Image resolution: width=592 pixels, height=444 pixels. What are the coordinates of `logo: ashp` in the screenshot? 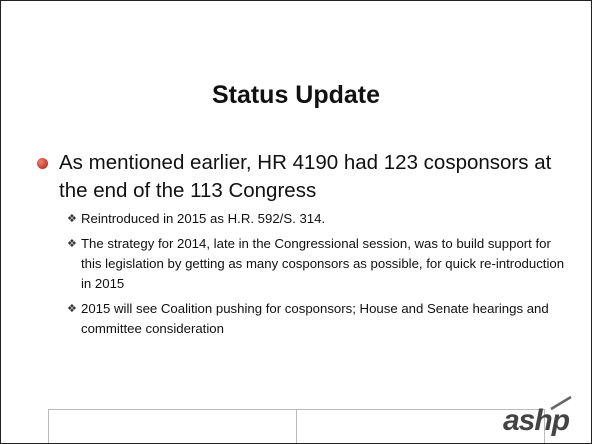 It's located at (536, 420).